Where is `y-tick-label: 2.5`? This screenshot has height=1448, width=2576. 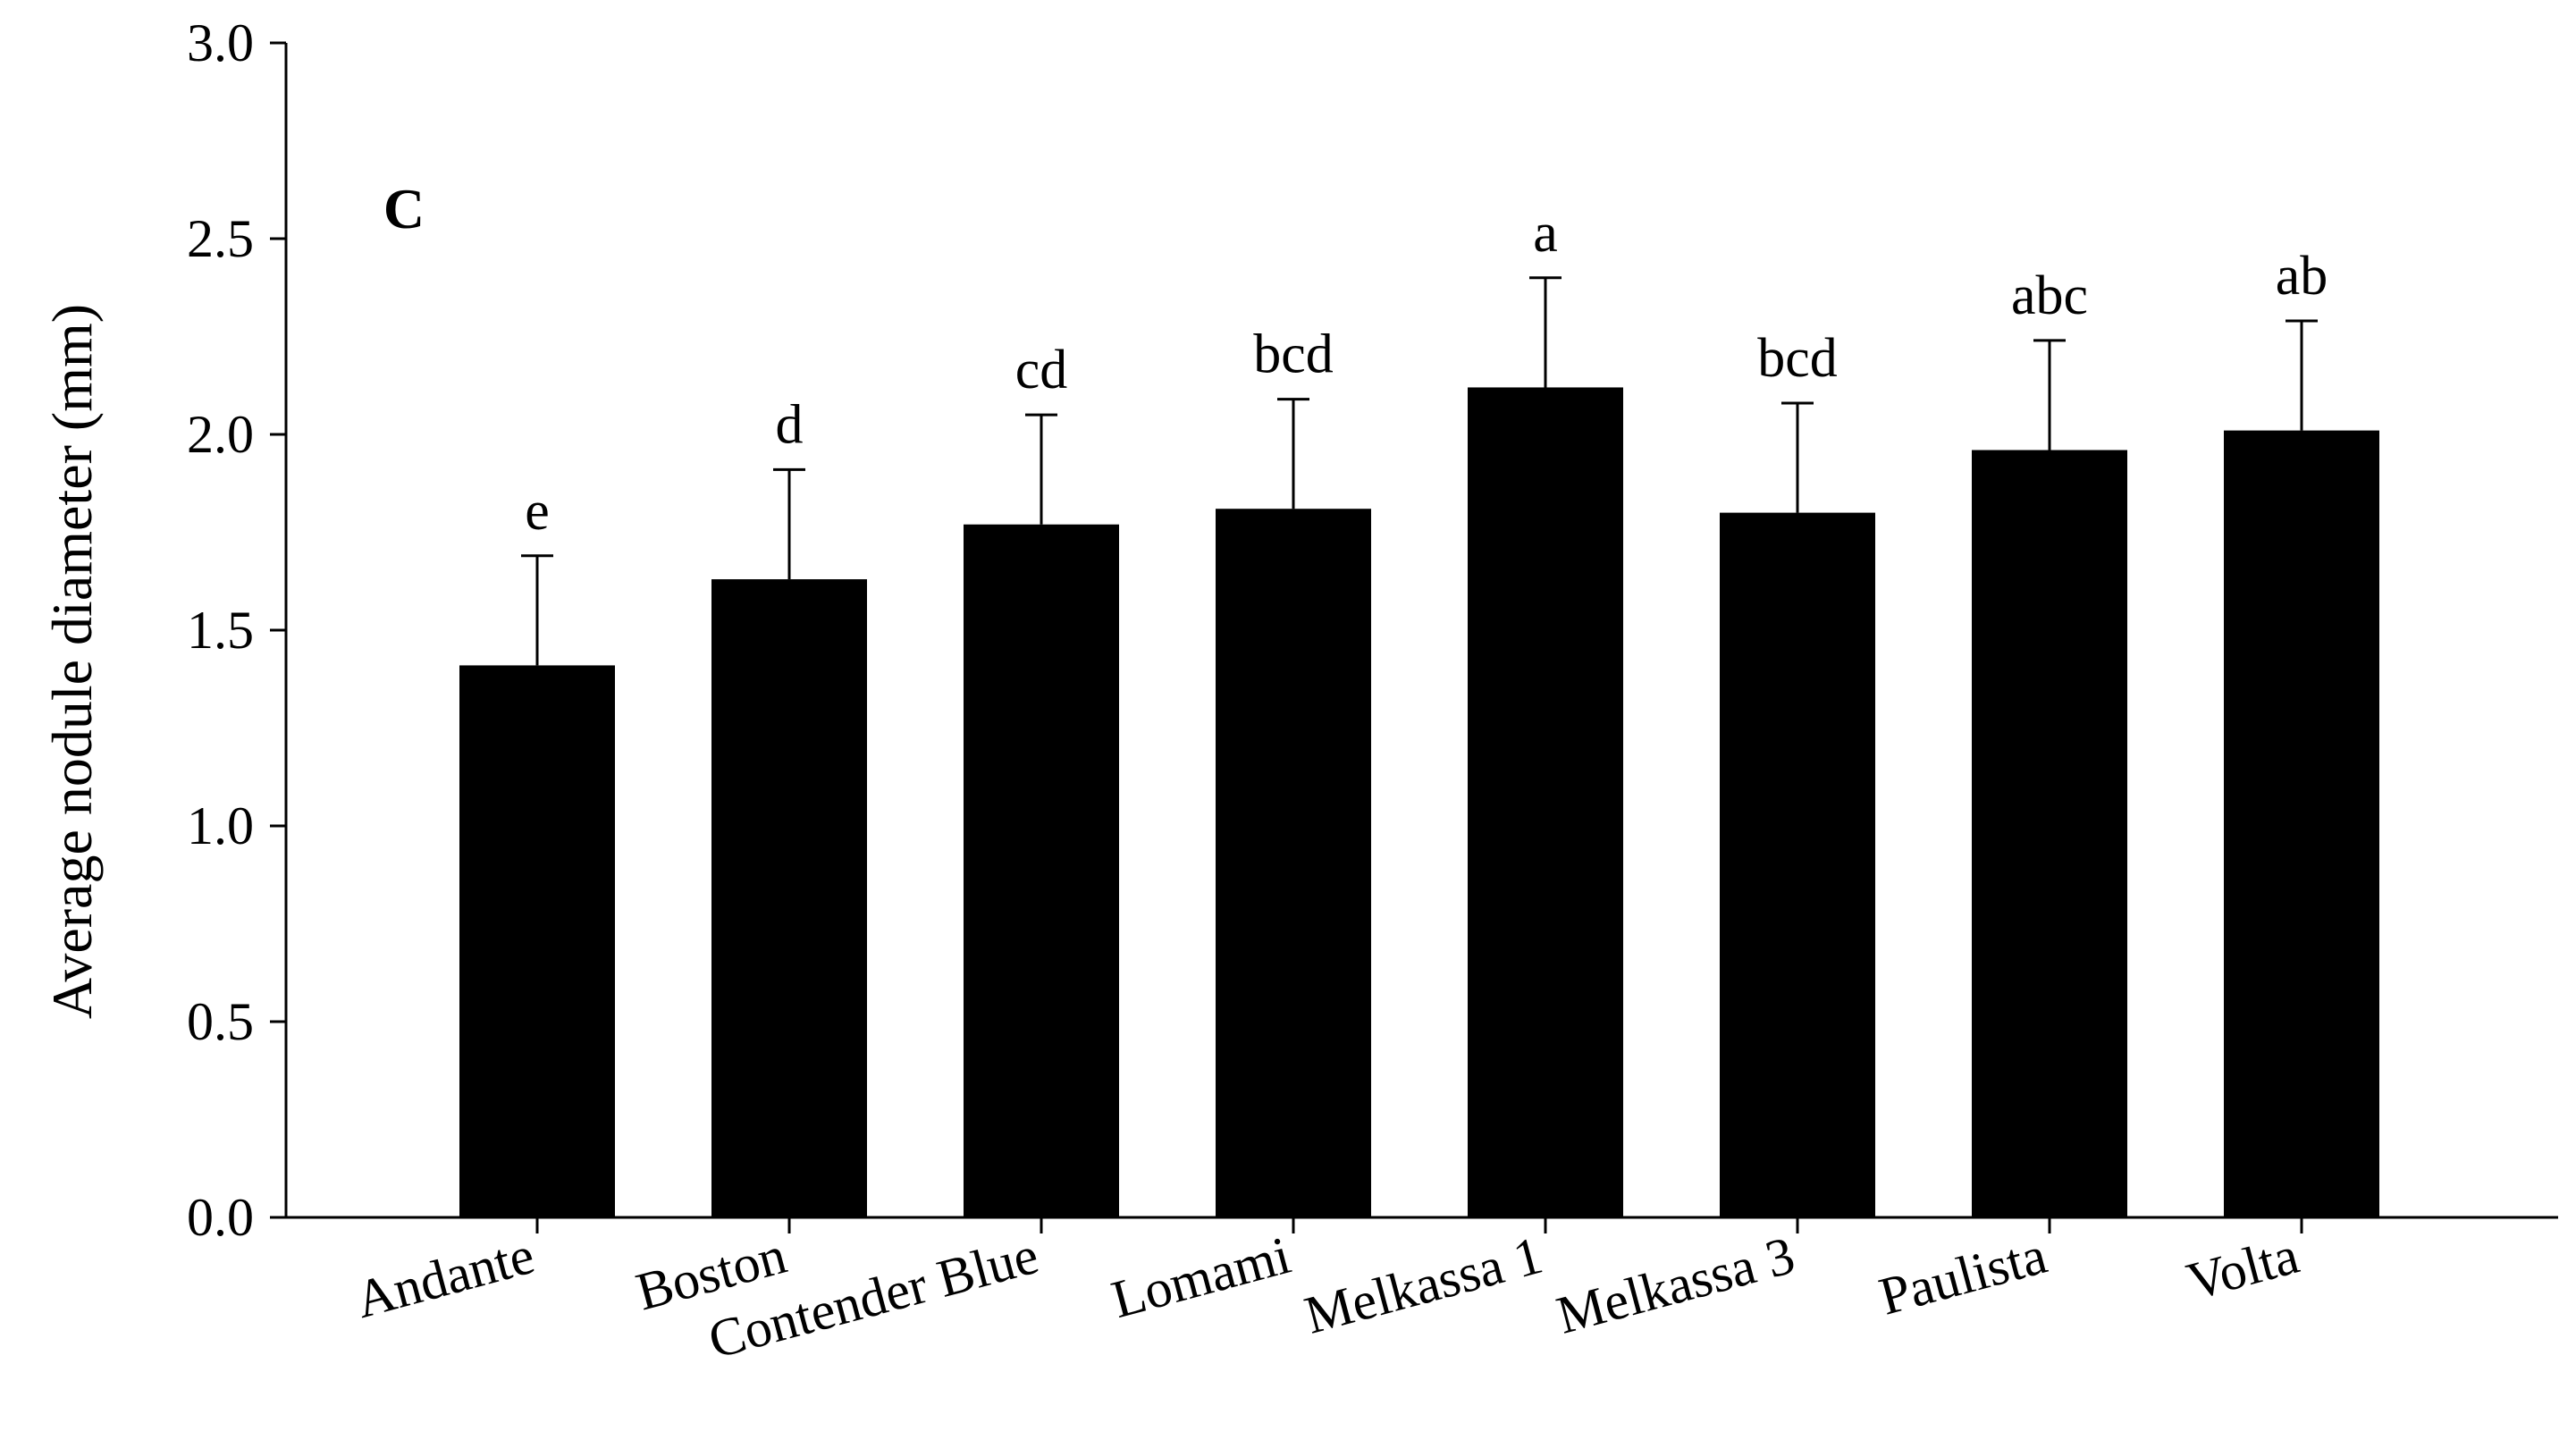 y-tick-label: 2.5 is located at coordinates (221, 238).